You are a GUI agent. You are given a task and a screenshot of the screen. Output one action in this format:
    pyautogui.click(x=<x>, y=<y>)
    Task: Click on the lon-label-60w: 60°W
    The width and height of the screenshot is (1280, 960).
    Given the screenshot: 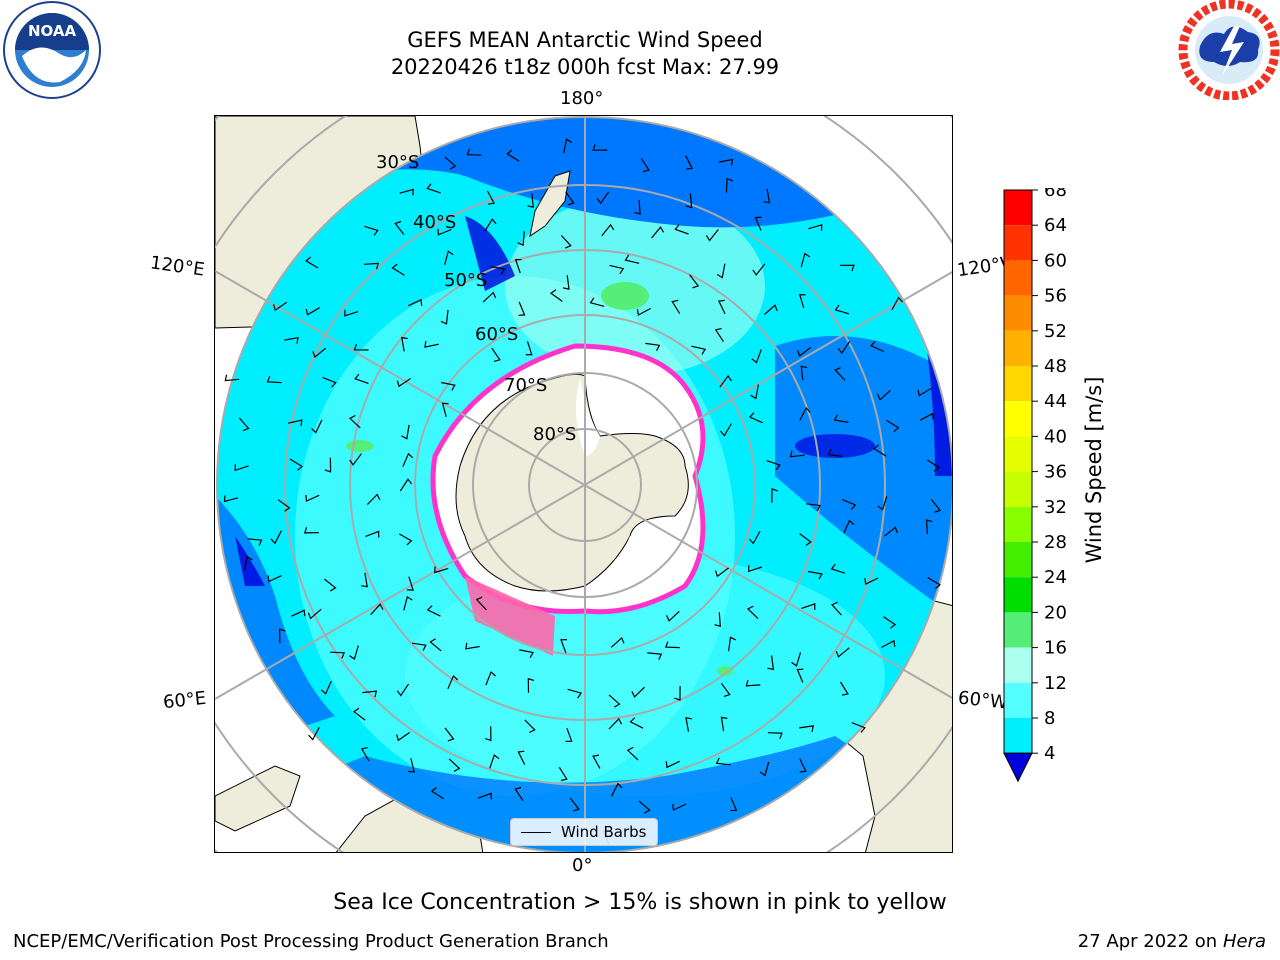 What is the action you would take?
    pyautogui.click(x=983, y=700)
    